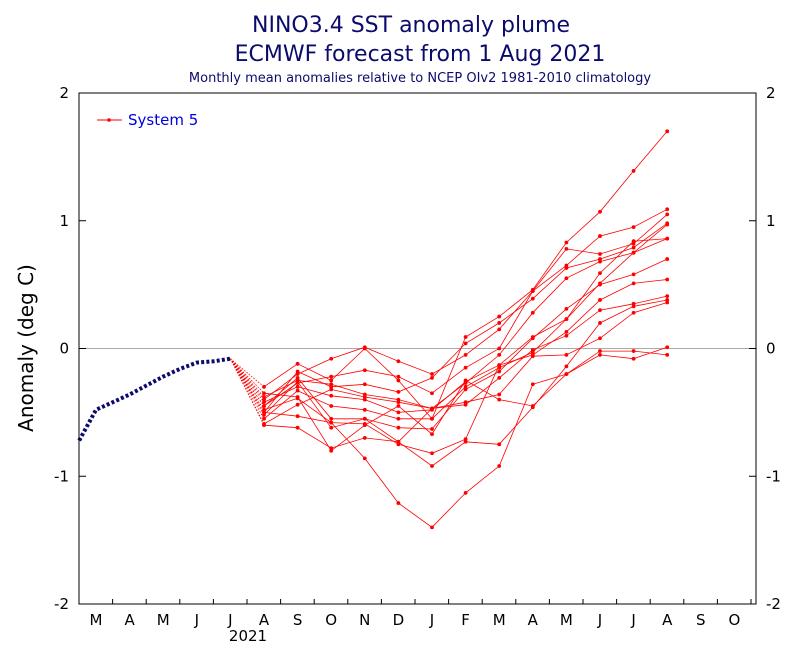 This screenshot has height=670, width=798. I want to click on legend-marker, so click(109, 120).